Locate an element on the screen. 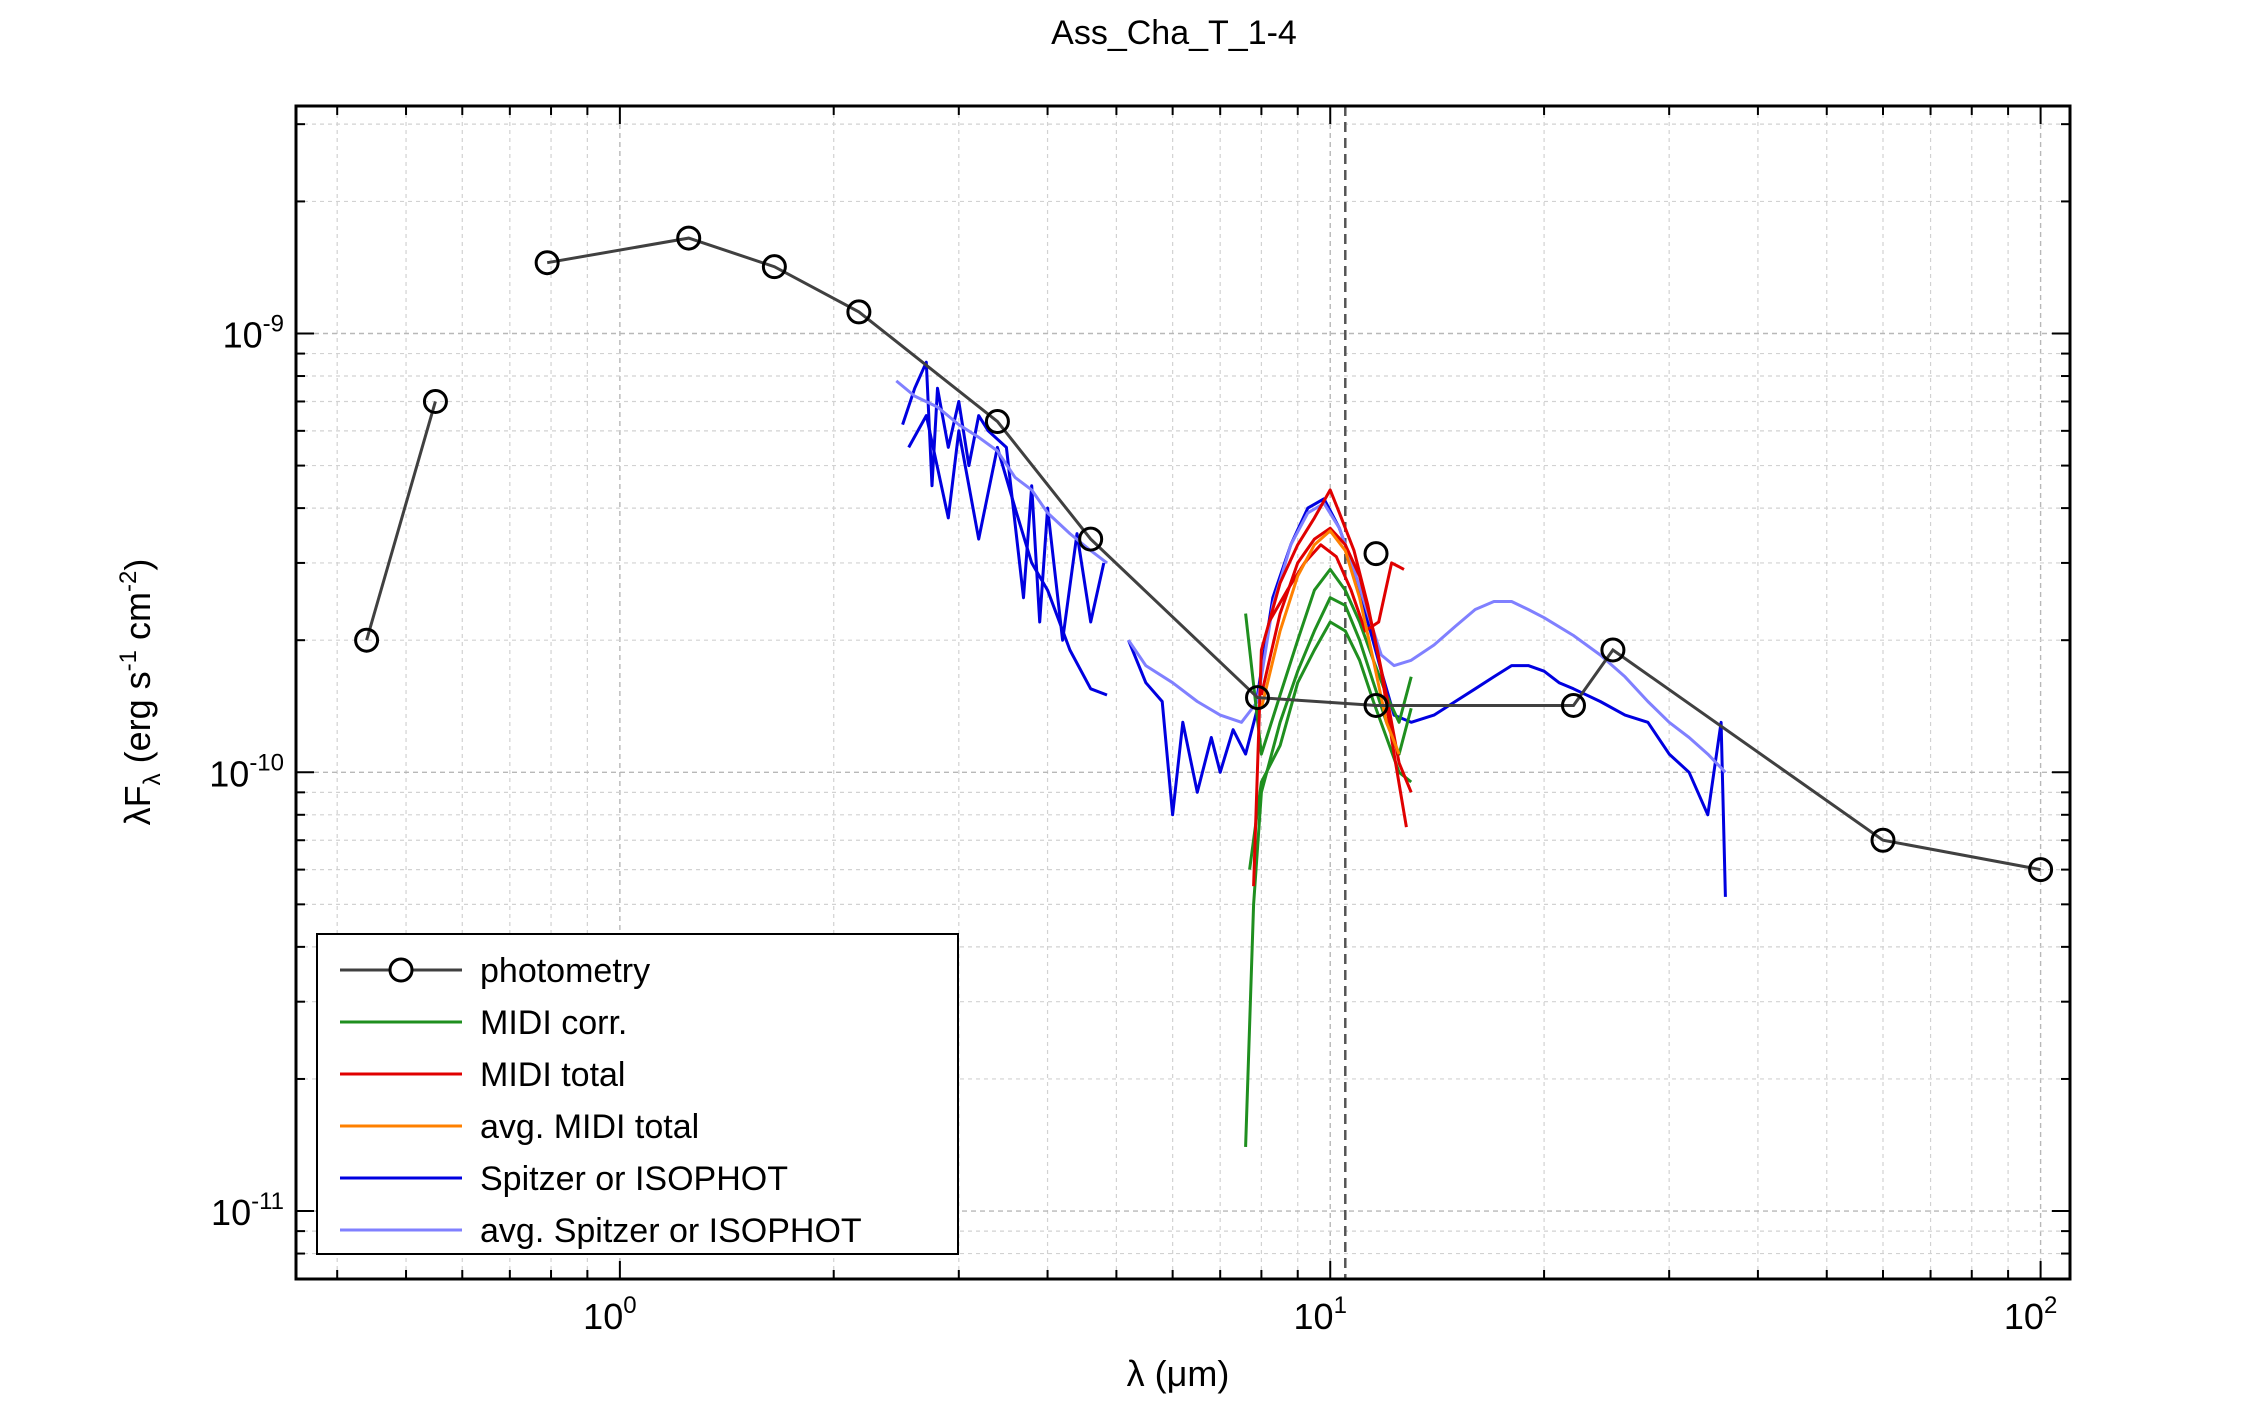 This screenshot has width=2248, height=1419. y-axis-label: λFλ (erg s-1 cm-2) is located at coordinates (140, 692).